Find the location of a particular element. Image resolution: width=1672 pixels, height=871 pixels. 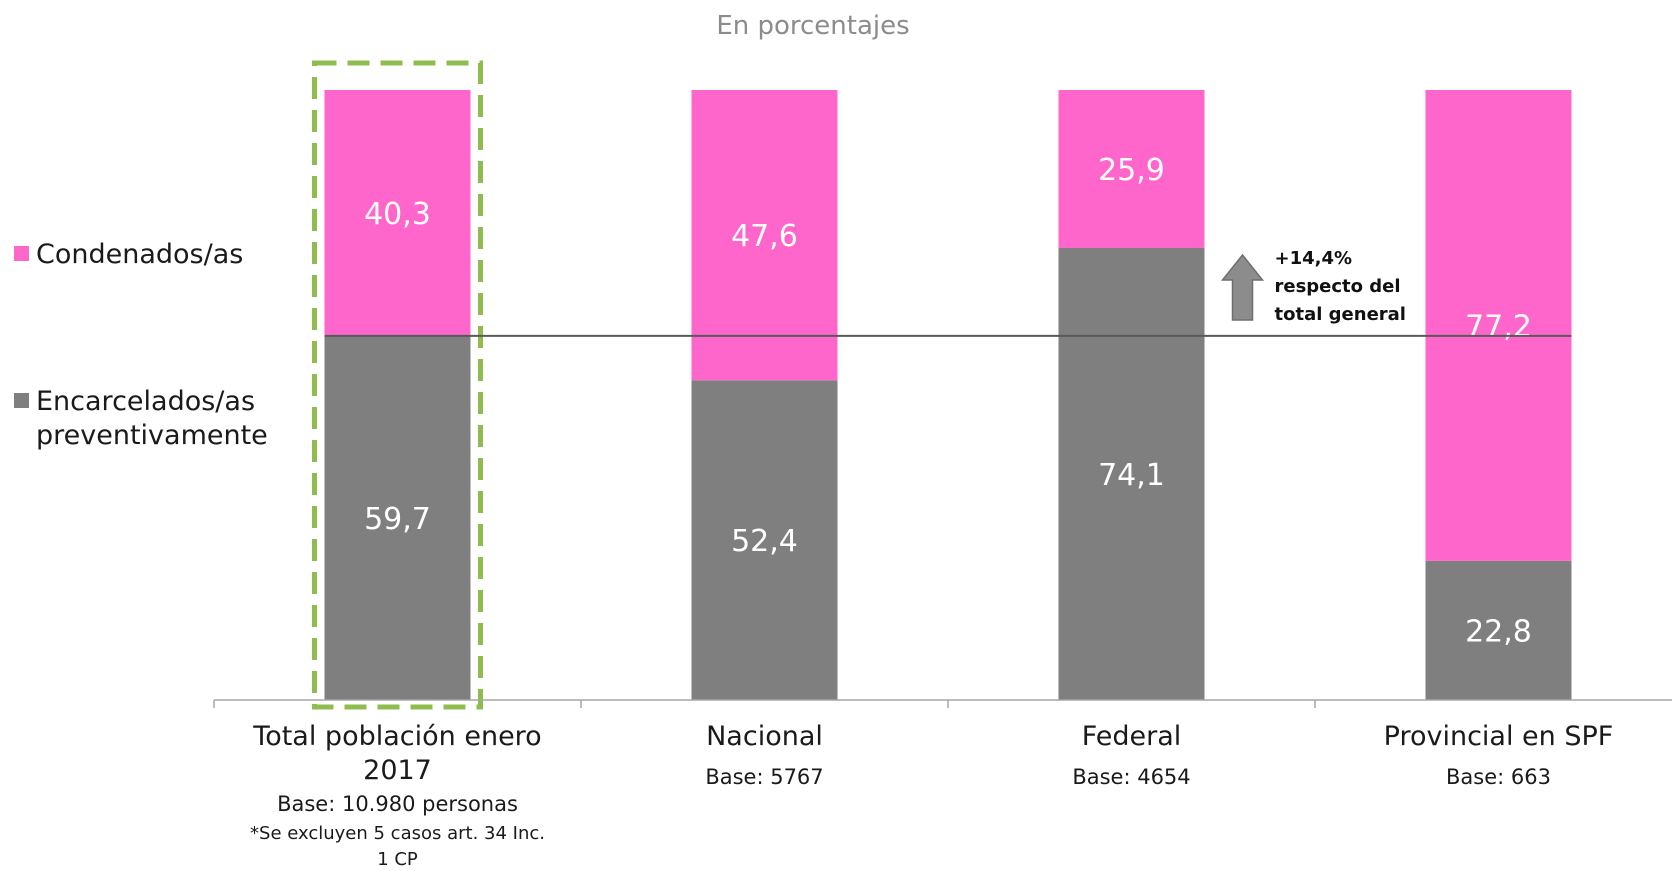

annotation: +14,4% respecto del total general is located at coordinates (1313, 286).